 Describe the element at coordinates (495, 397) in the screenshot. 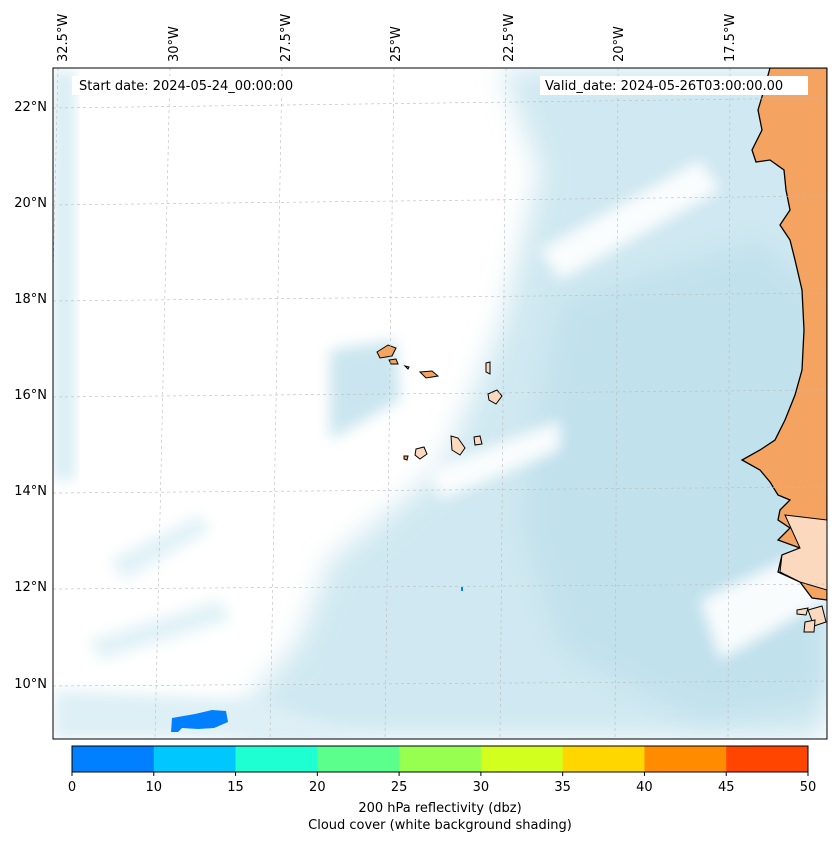

I see `island-boa-vista` at that location.